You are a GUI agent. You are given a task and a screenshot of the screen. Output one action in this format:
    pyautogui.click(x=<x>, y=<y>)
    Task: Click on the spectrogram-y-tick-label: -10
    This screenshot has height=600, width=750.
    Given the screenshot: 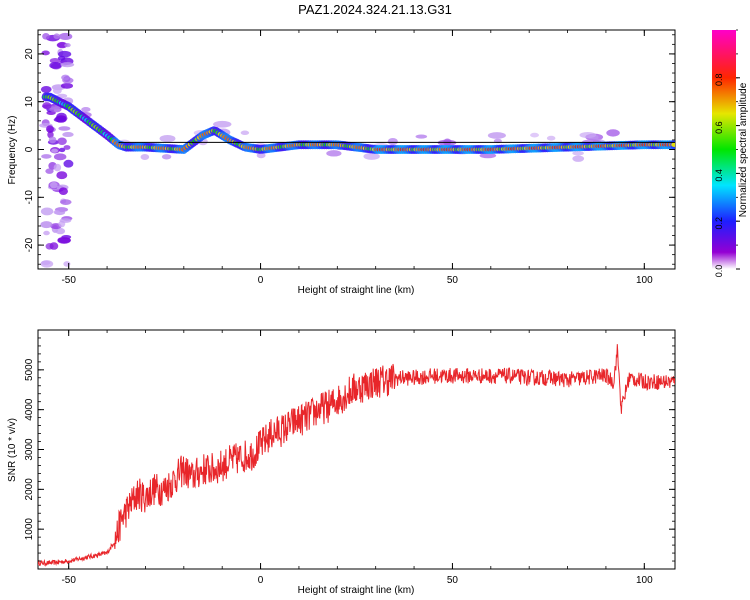 What is the action you would take?
    pyautogui.click(x=29, y=197)
    